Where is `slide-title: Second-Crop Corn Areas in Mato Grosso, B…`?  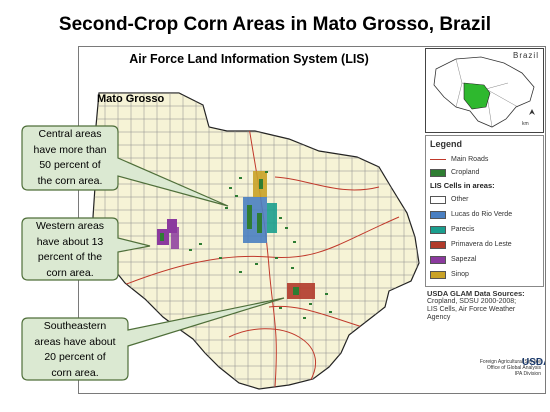
slide-title: Second-Crop Corn Areas in Mato Grosso, B… is located at coordinates (275, 24).